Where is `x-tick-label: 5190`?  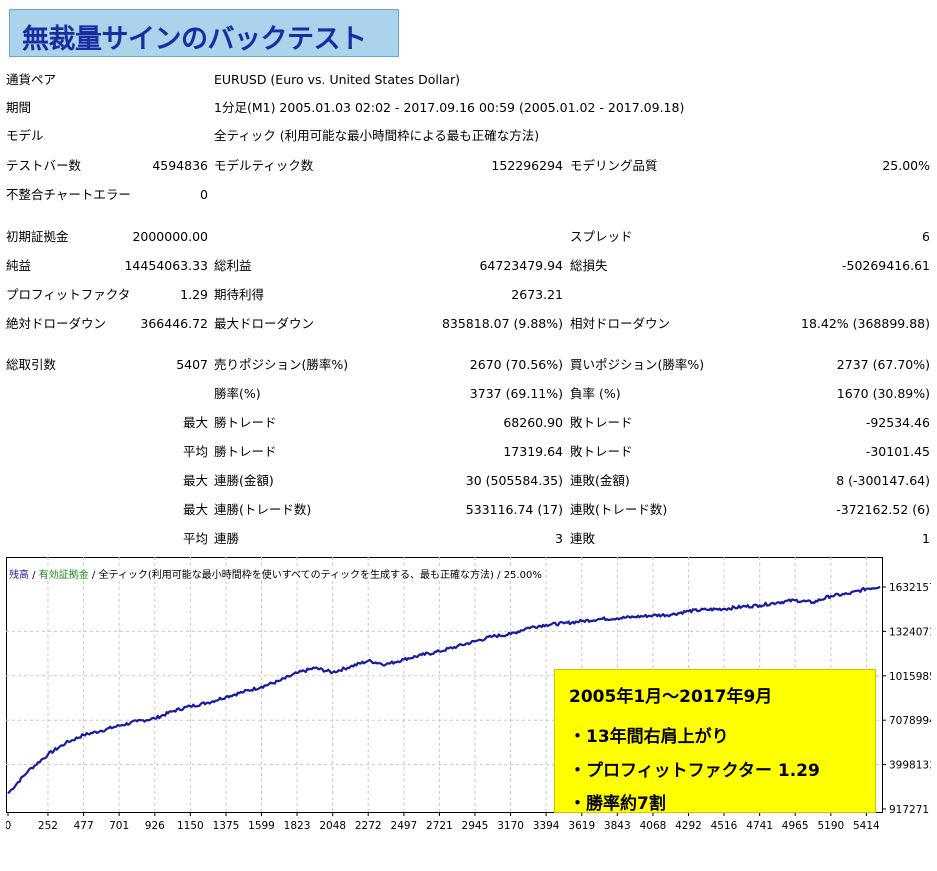
x-tick-label: 5190 is located at coordinates (830, 826).